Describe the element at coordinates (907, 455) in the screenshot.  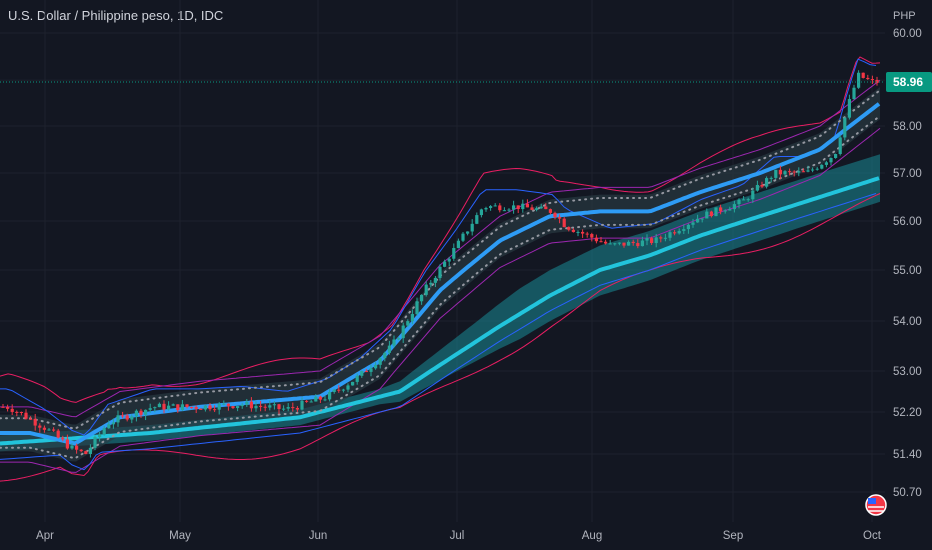
I see `price-tick-label: 51.40` at that location.